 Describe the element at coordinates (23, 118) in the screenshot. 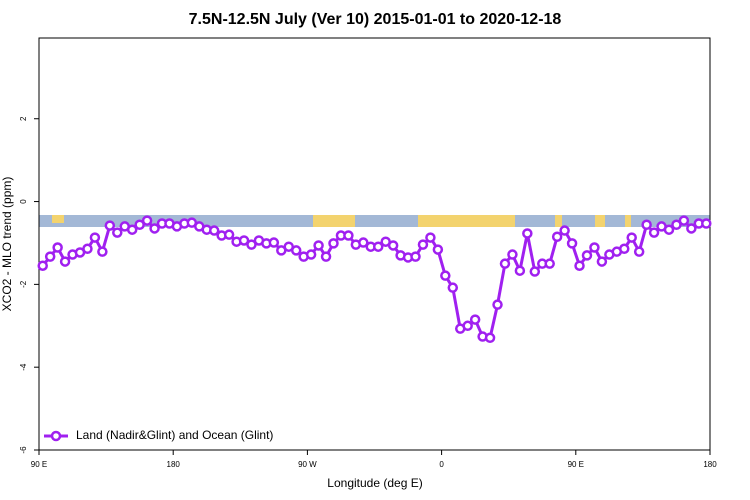

I see `y-tick-label: 2` at that location.